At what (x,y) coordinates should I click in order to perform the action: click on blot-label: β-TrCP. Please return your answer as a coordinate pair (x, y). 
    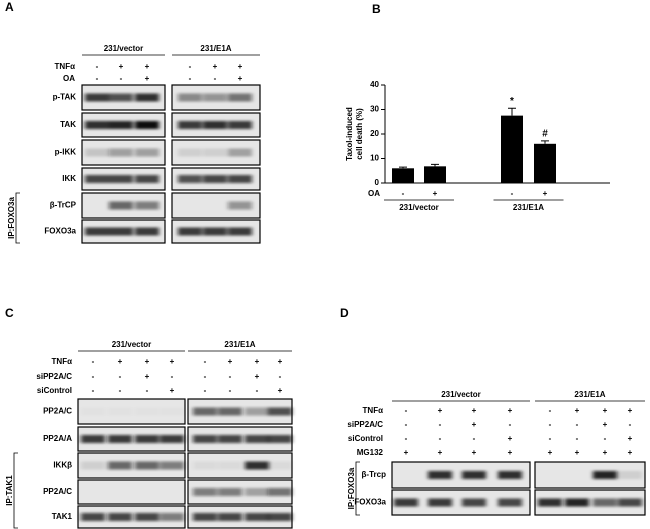
    Looking at the image, I should click on (63, 205).